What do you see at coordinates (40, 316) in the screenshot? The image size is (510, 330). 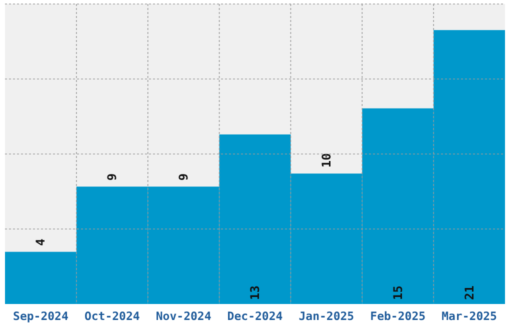 I see `x-tick-label: Sep-2024` at bounding box center [40, 316].